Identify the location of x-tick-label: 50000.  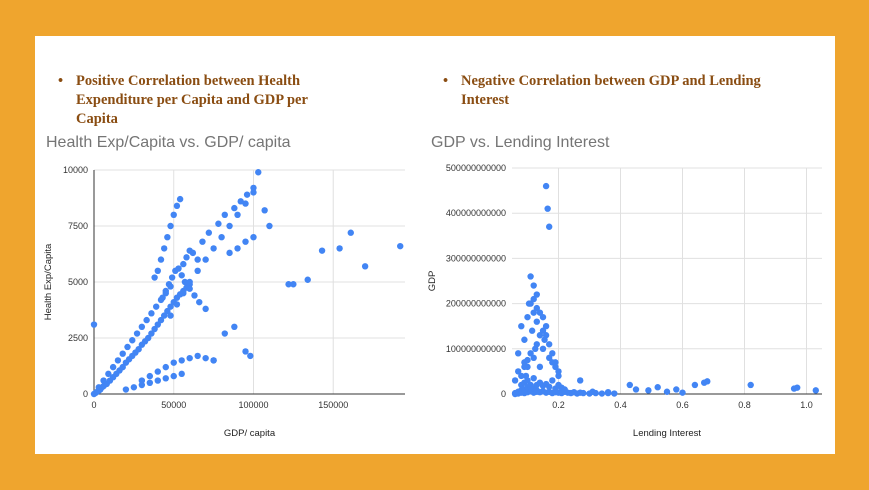
(173, 405).